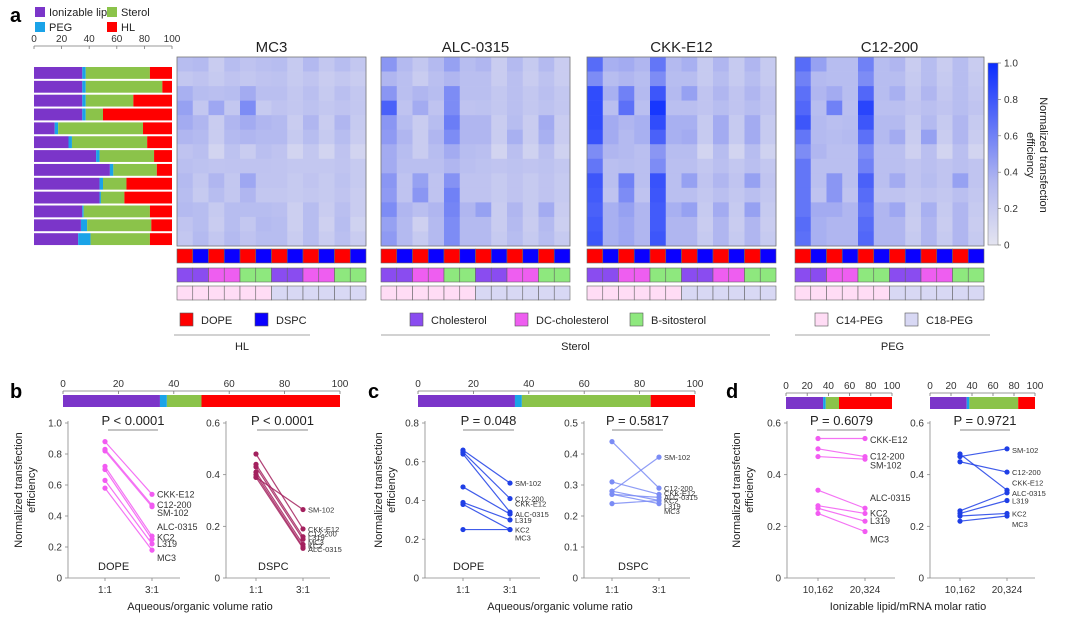  What do you see at coordinates (1011, 64) in the screenshot?
I see `colorbar-tick-label: 1.0` at bounding box center [1011, 64].